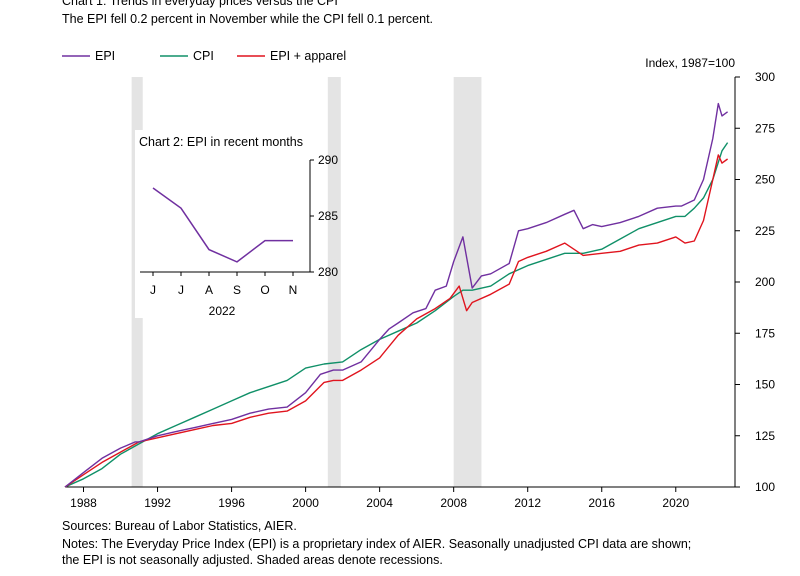 This screenshot has height=576, width=800. I want to click on x-tick-label: 2012, so click(527, 503).